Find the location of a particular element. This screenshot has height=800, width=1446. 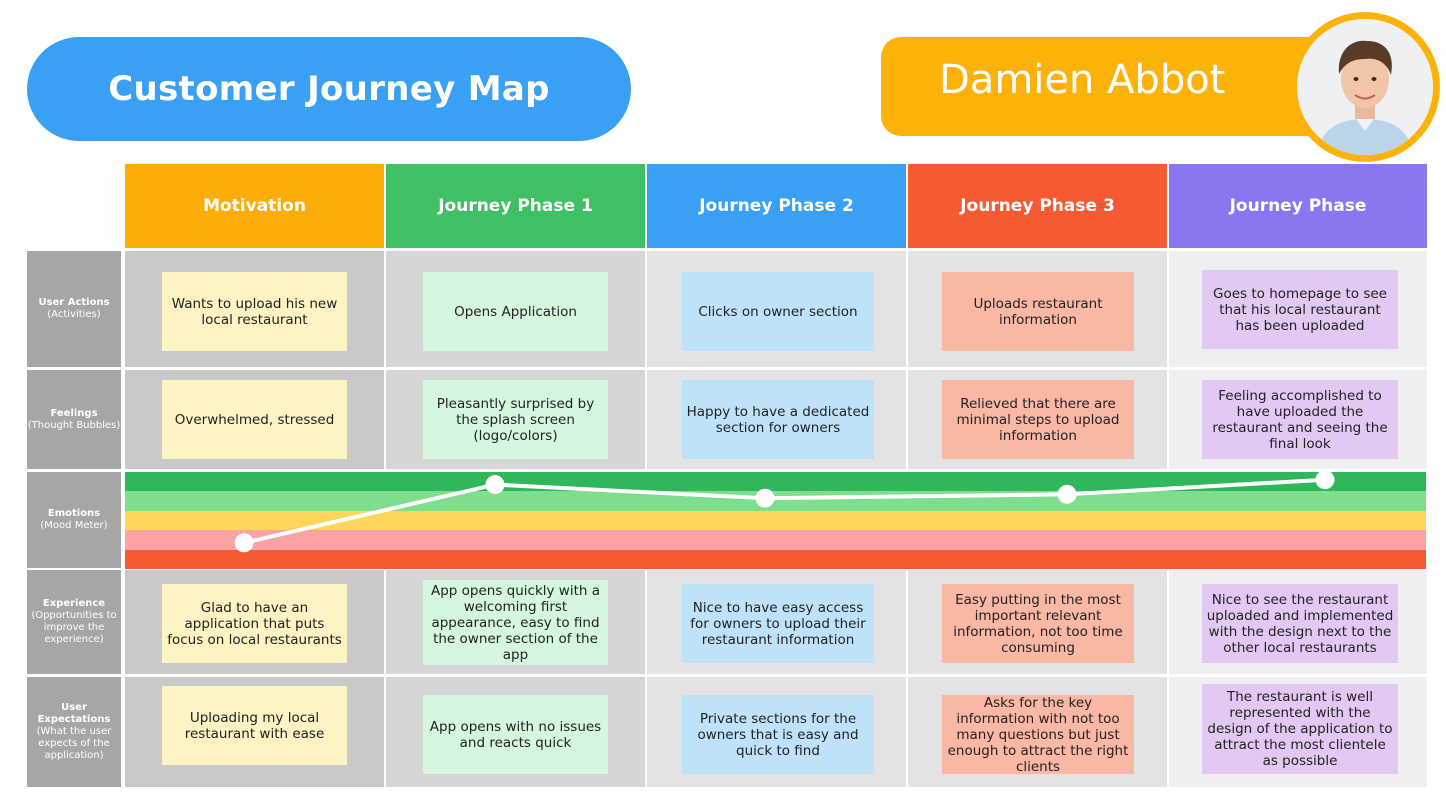

column-header-phase-3: Journey Phase 3 is located at coordinates (1037, 206).